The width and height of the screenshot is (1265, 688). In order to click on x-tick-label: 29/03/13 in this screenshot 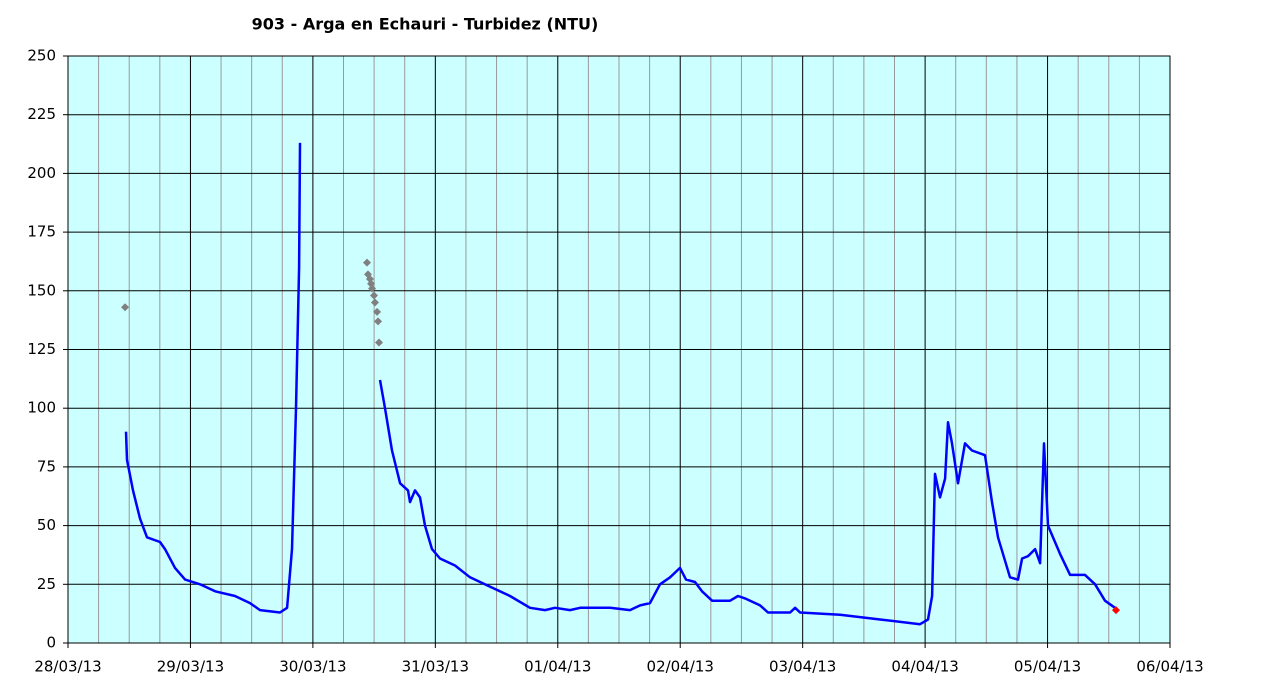, I will do `click(190, 667)`.